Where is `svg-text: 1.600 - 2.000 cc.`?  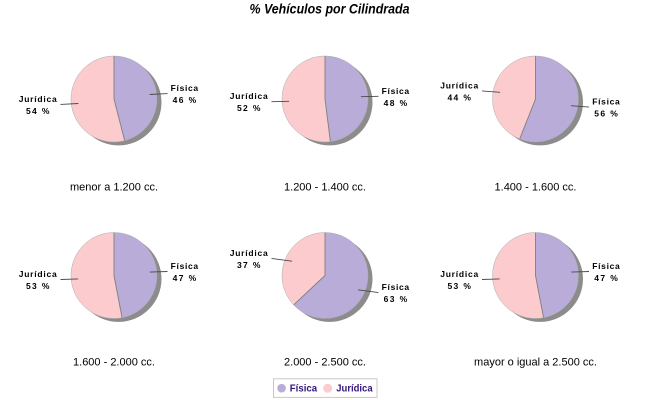
svg-text: 1.600 - 2.000 cc. is located at coordinates (114, 363).